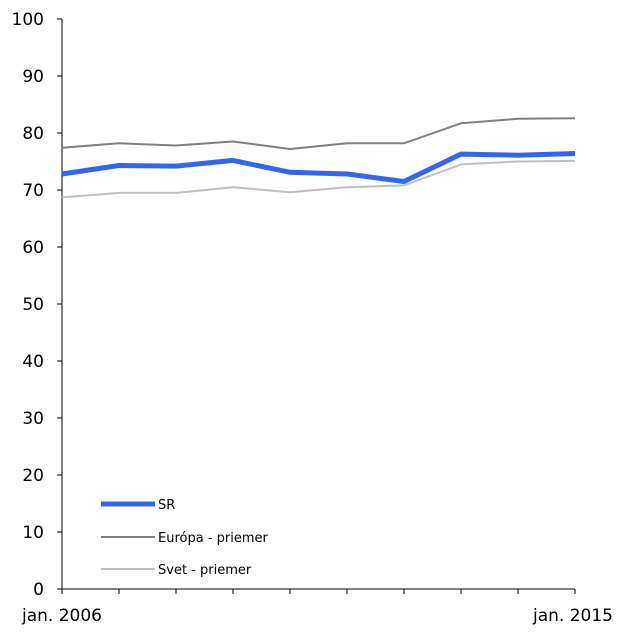  I want to click on legend-label: Európa - priemer, so click(213, 538).